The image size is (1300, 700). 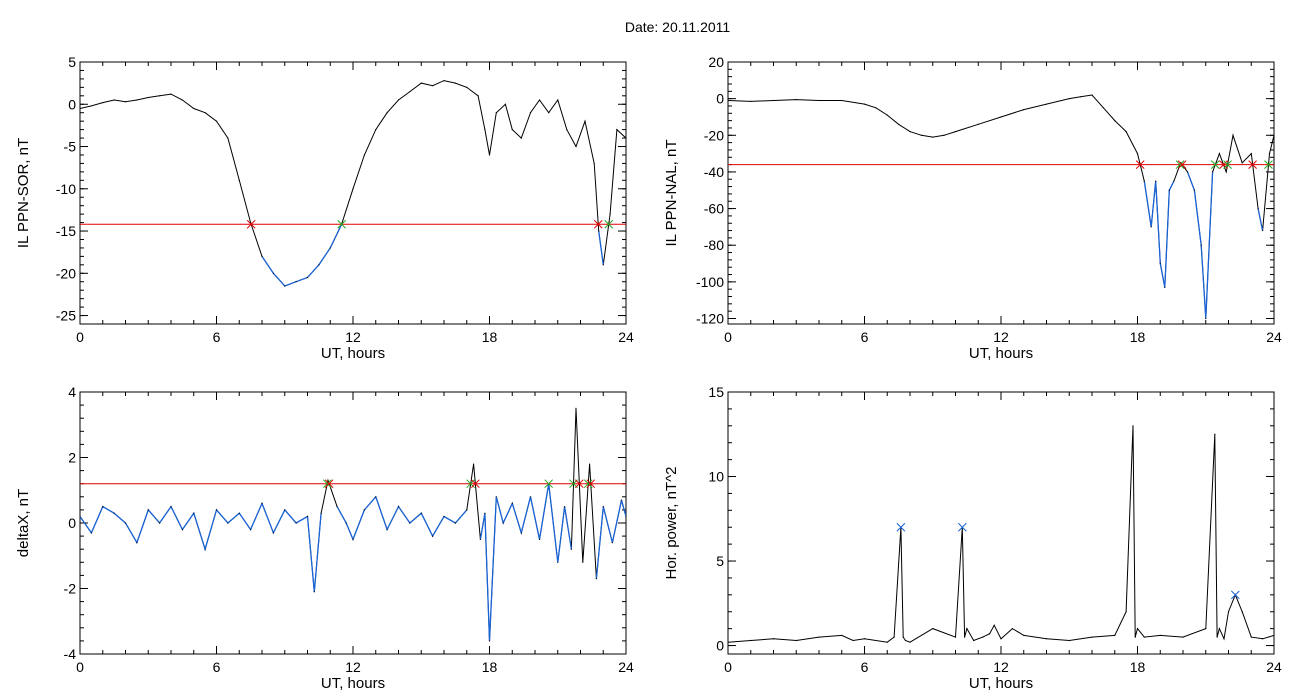 What do you see at coordinates (728, 337) in the screenshot?
I see `x-tick-label: 0` at bounding box center [728, 337].